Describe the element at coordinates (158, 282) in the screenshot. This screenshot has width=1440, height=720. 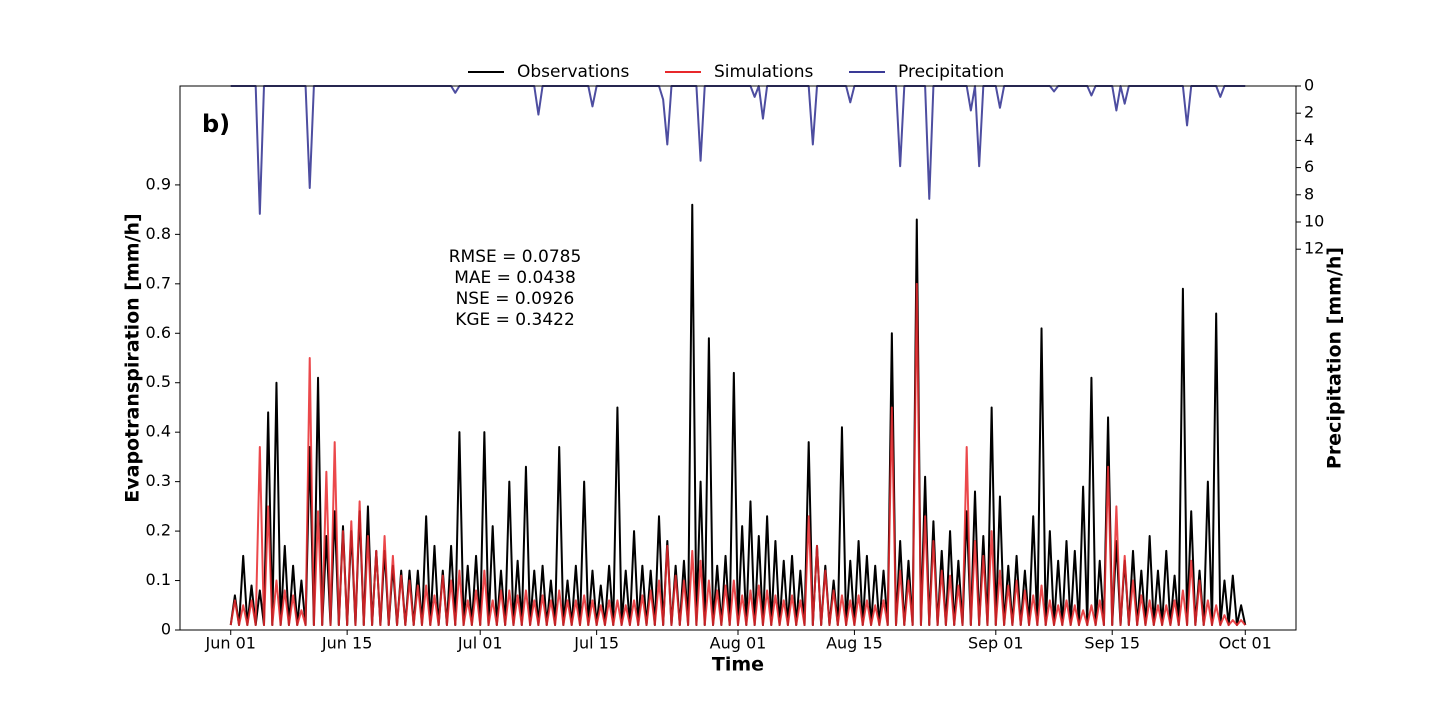
I see `y-tick-label: 0.7` at that location.